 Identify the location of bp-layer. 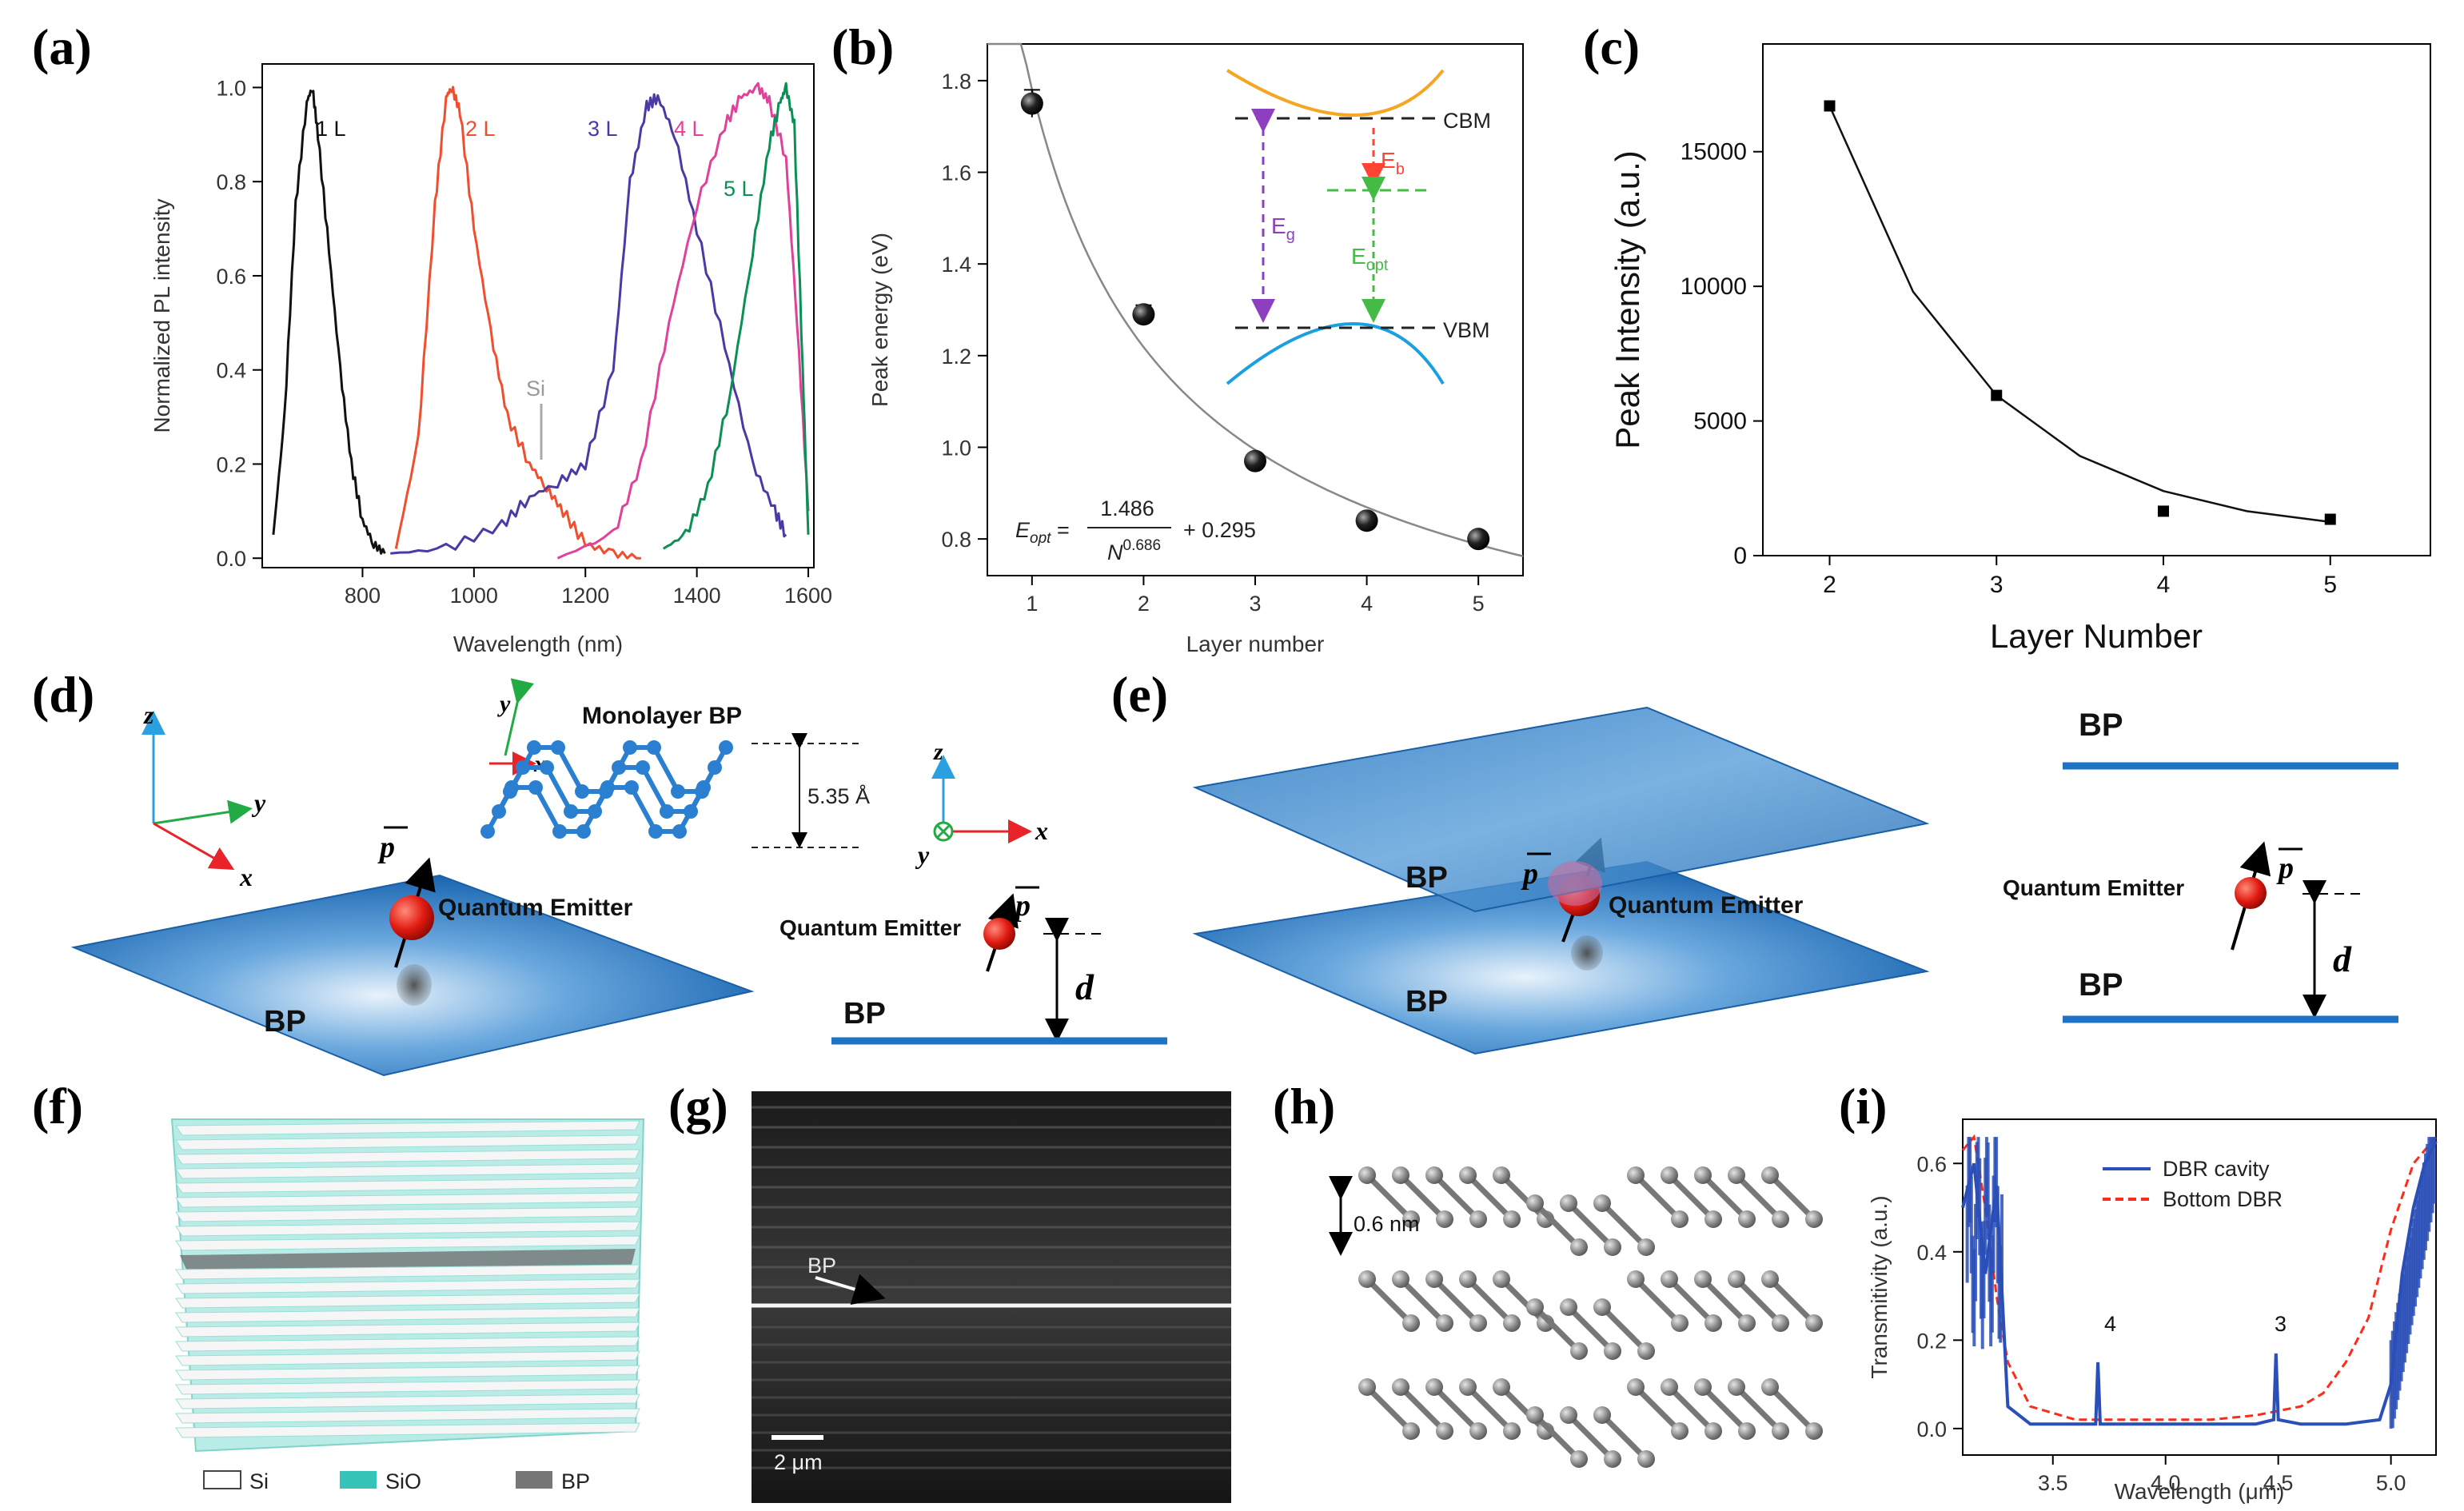
(408, 1261).